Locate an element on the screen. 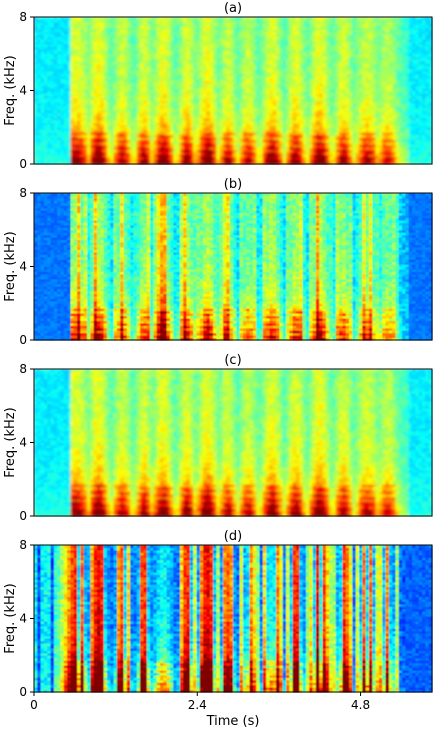  panel-title: (a) is located at coordinates (233, 8).